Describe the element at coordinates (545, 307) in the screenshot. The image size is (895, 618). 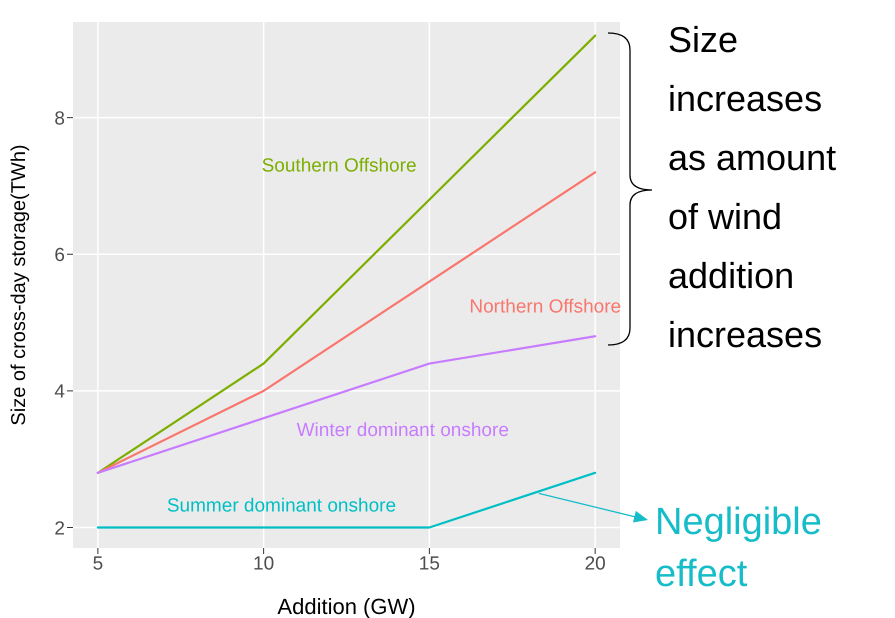
I see `series-label: Northern Offshore` at that location.